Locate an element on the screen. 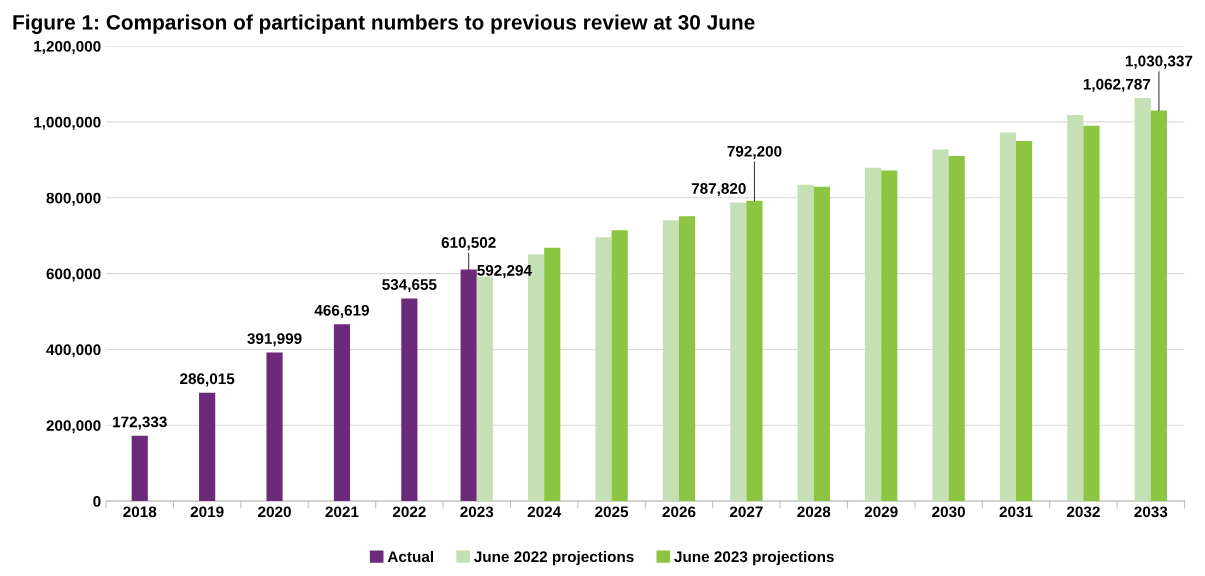  data-label: 787,820 is located at coordinates (718, 190).